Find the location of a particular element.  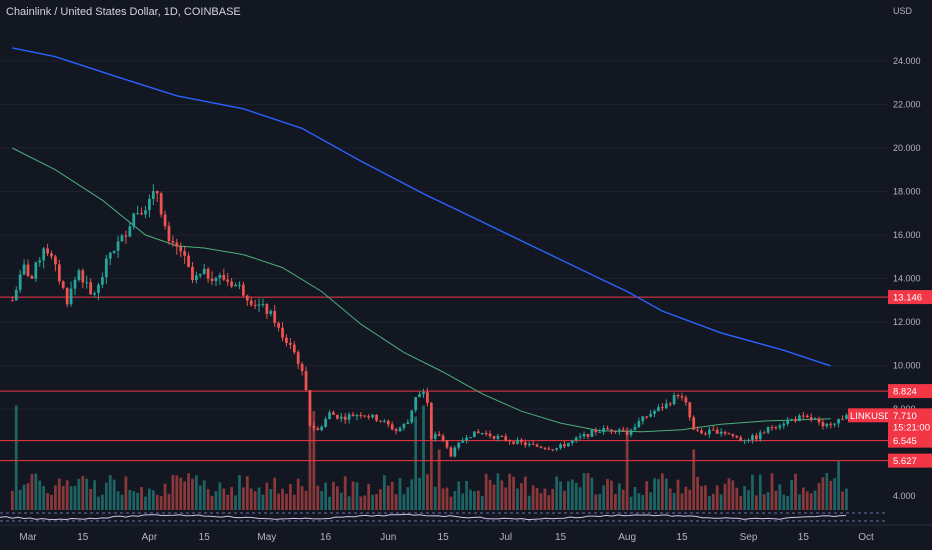

x-tick-label: 15 is located at coordinates (83, 537).